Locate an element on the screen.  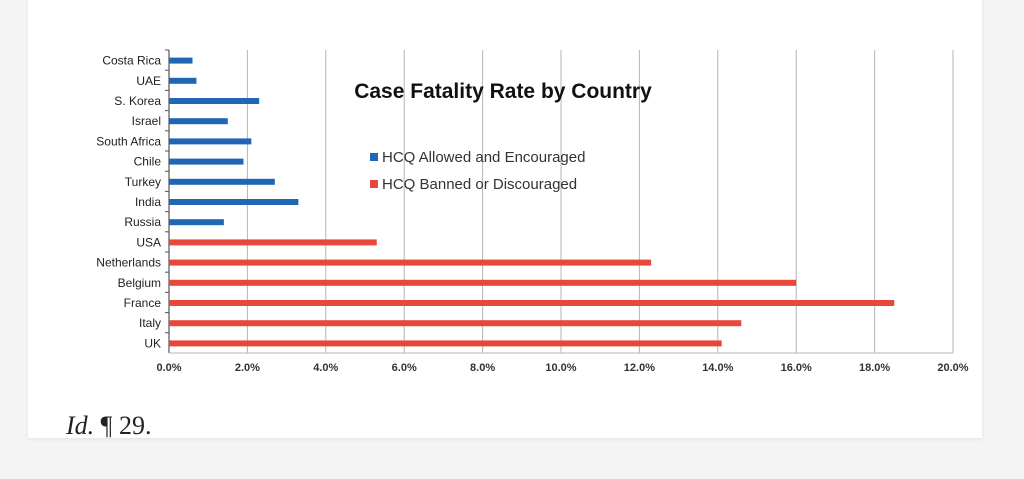
x-tick-label: 2.0% is located at coordinates (247, 368).